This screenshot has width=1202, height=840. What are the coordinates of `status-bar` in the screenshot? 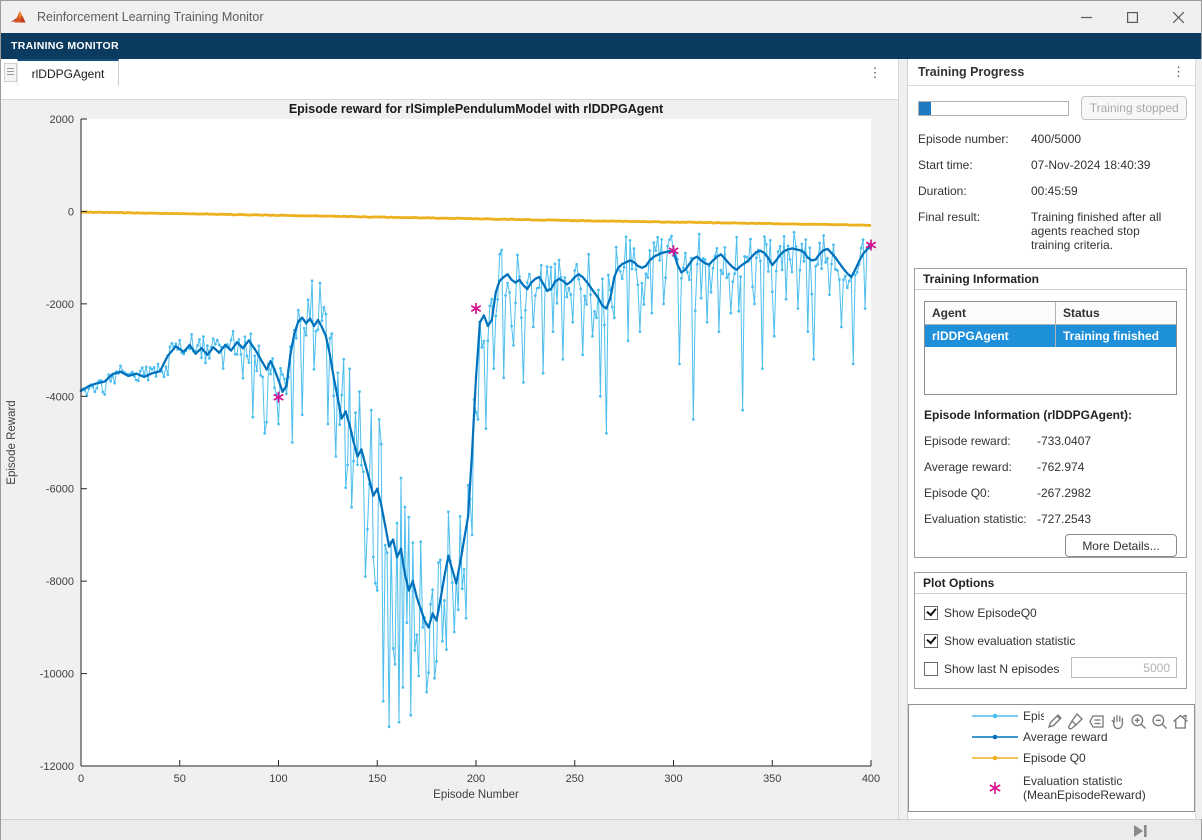 It's located at (601, 829).